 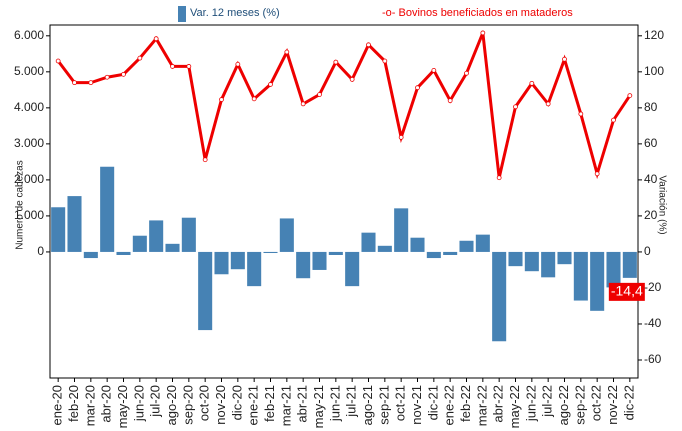 What do you see at coordinates (596, 403) in the screenshot?
I see `x-tick-label: oct-22` at bounding box center [596, 403].